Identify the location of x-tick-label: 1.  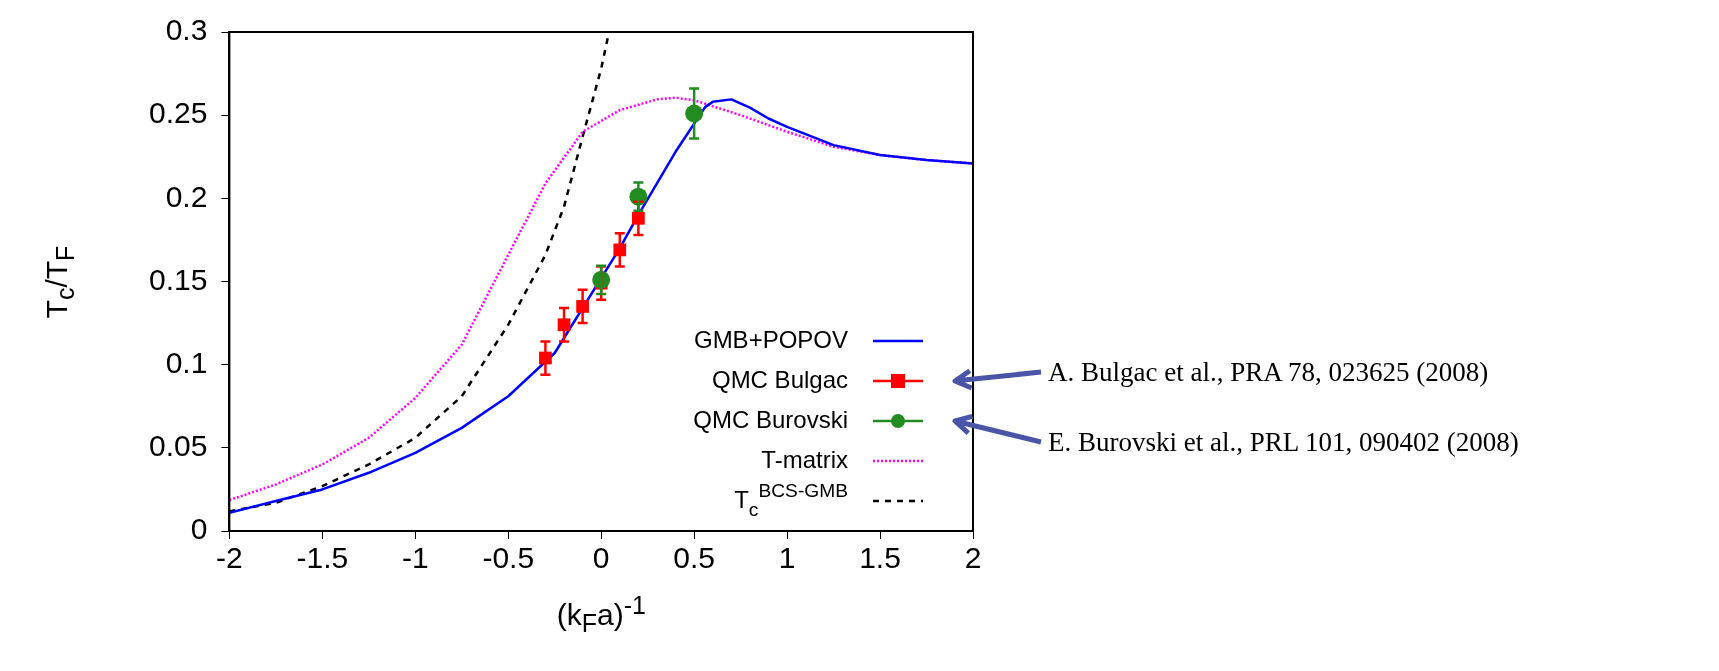
(787, 558).